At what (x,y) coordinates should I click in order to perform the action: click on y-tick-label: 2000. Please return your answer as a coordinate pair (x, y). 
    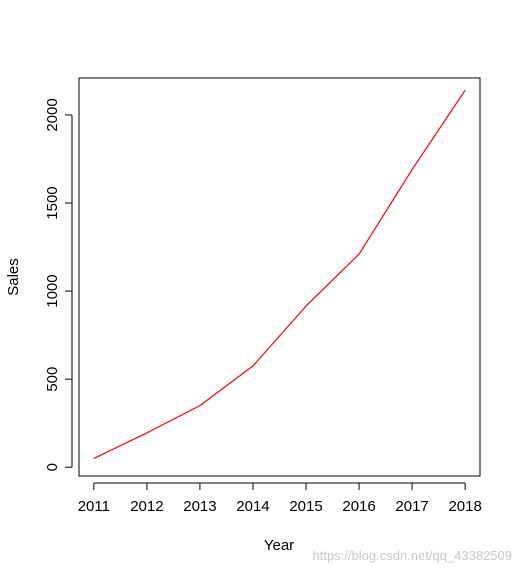
    Looking at the image, I should click on (52, 114).